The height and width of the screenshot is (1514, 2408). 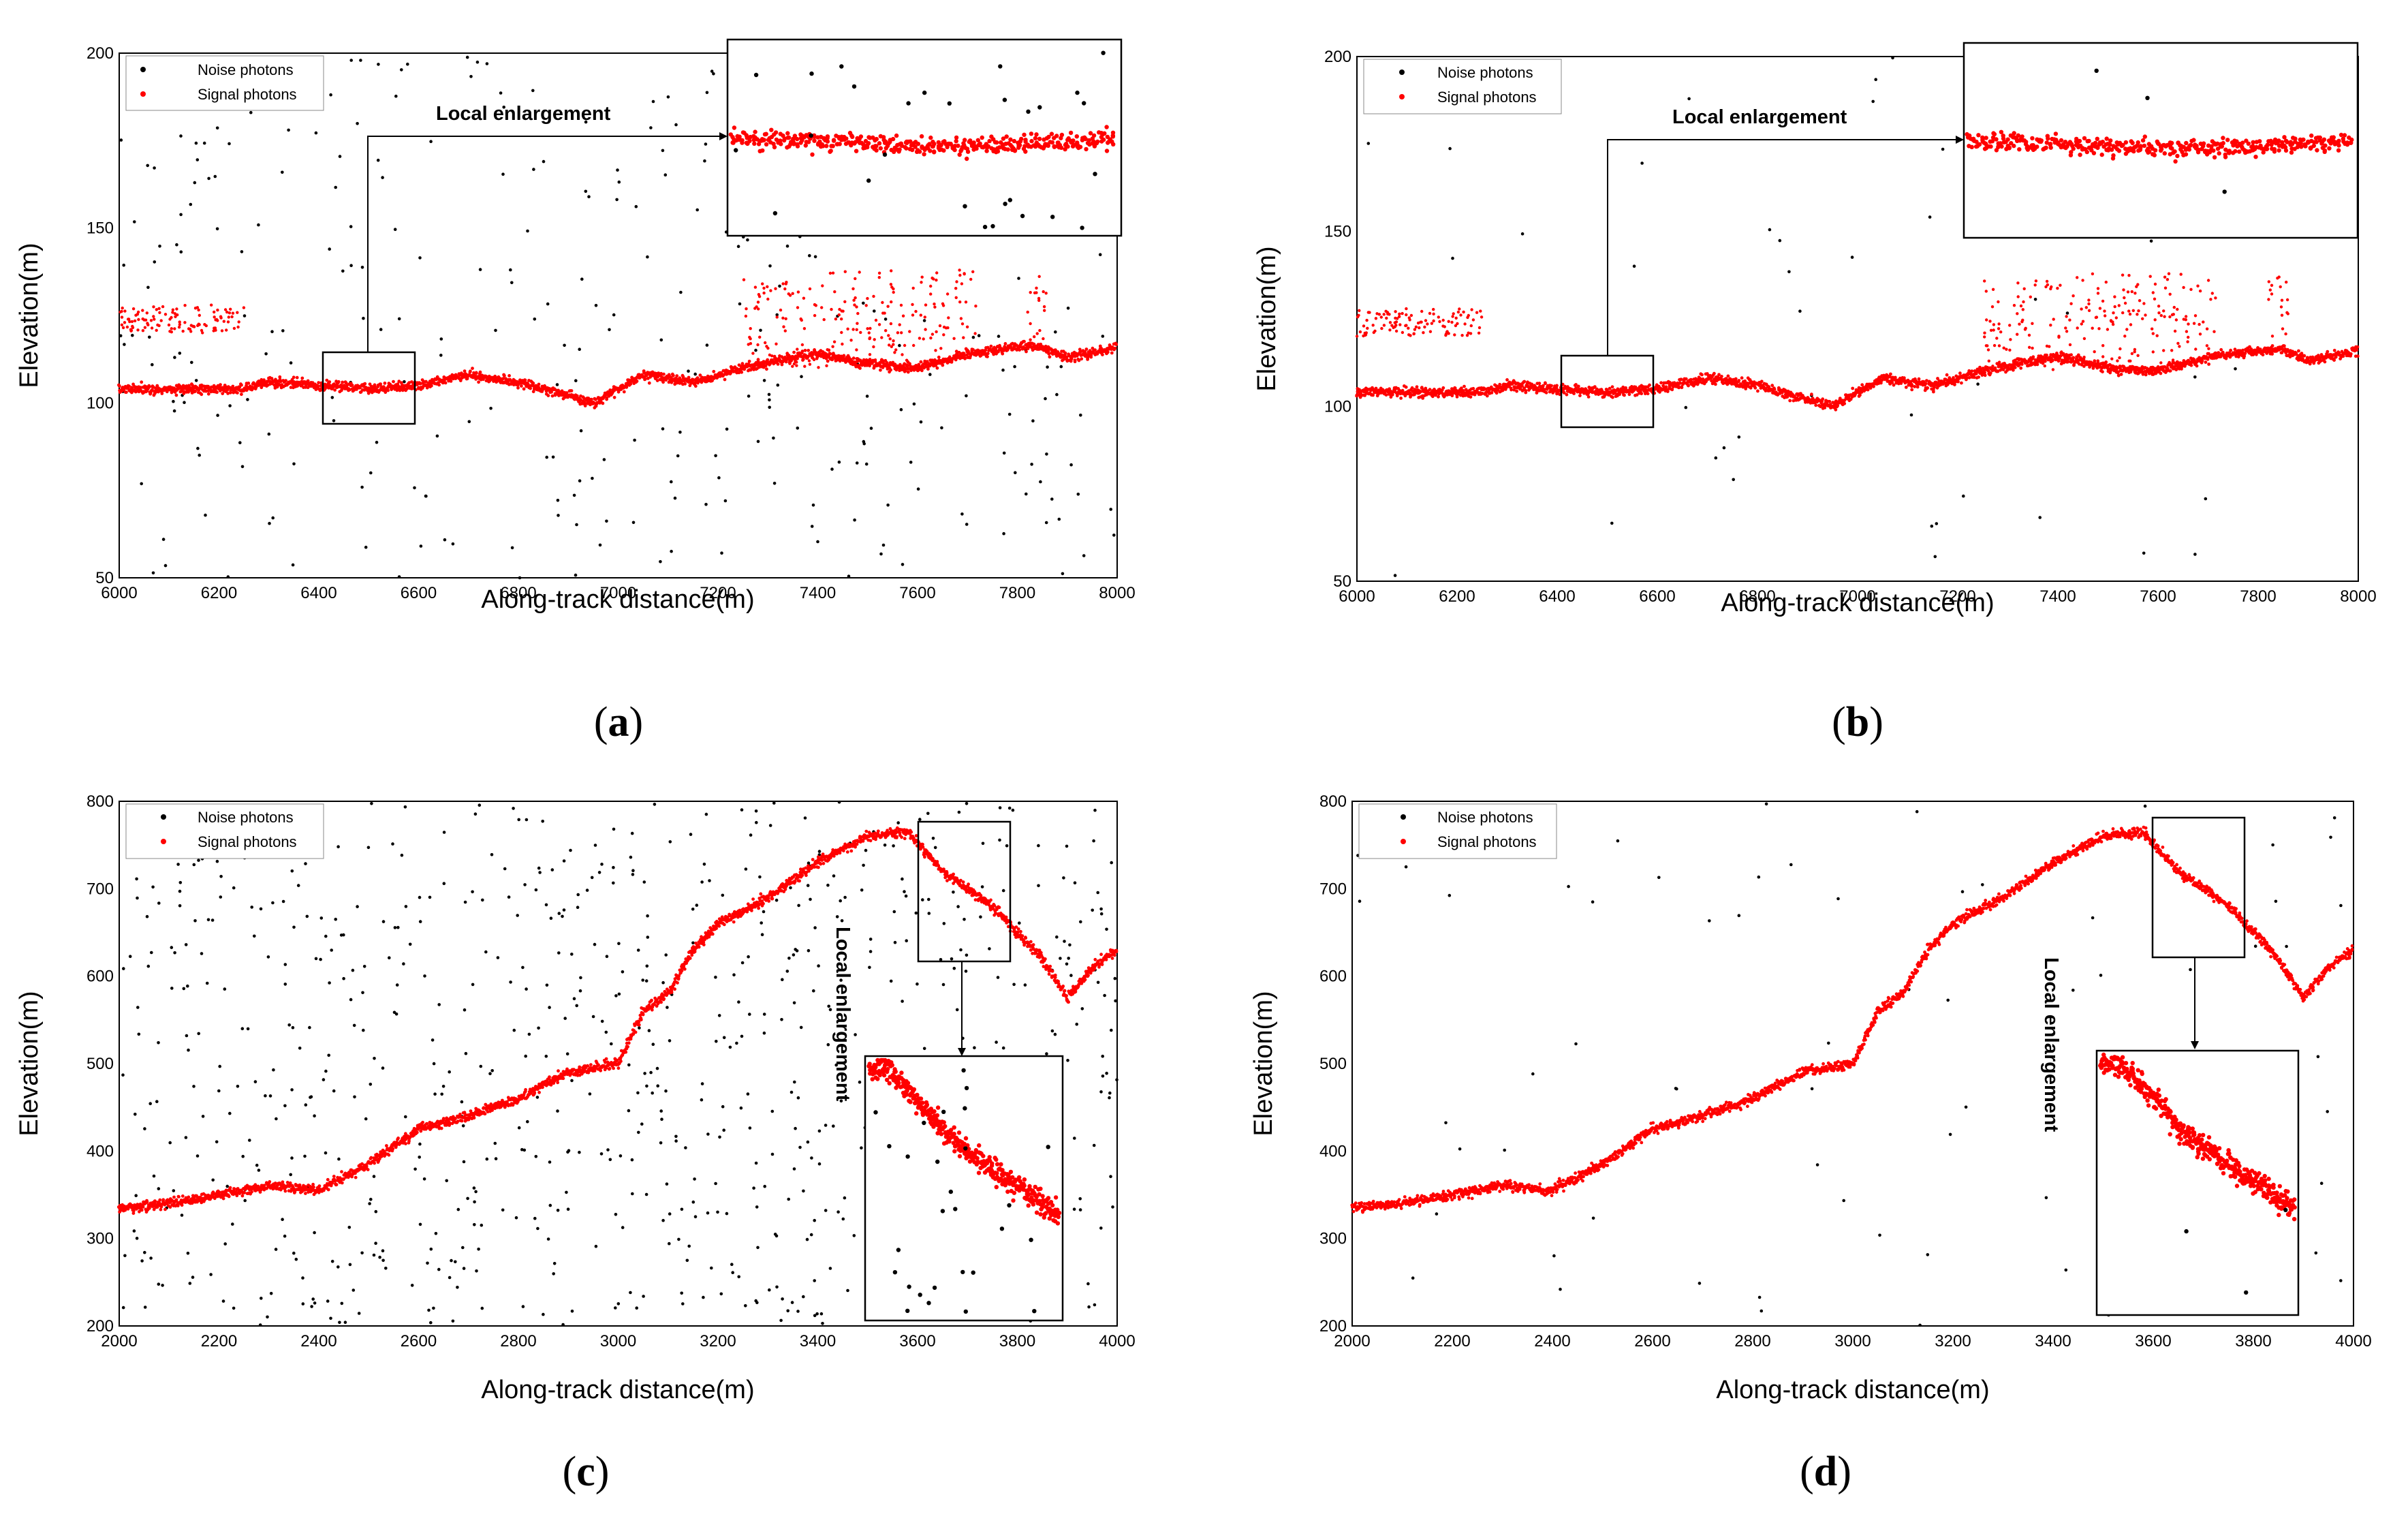 I want to click on y-axis-label-a: Elevation(m), so click(x=30, y=315).